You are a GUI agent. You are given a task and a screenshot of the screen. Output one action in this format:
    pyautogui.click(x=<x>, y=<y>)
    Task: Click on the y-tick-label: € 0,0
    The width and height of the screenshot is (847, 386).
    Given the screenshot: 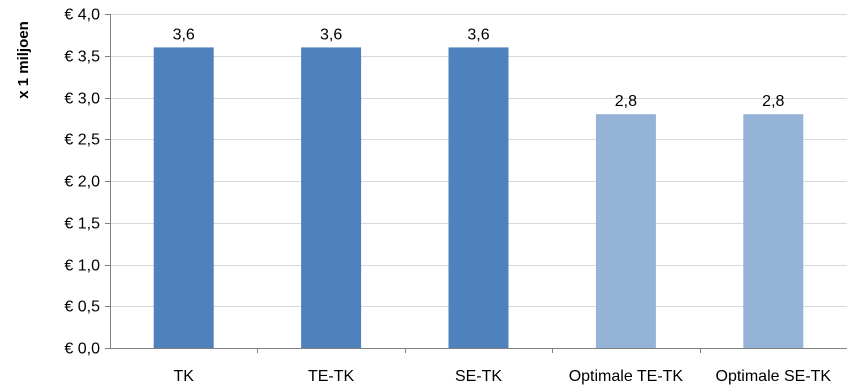 What is the action you would take?
    pyautogui.click(x=82, y=349)
    